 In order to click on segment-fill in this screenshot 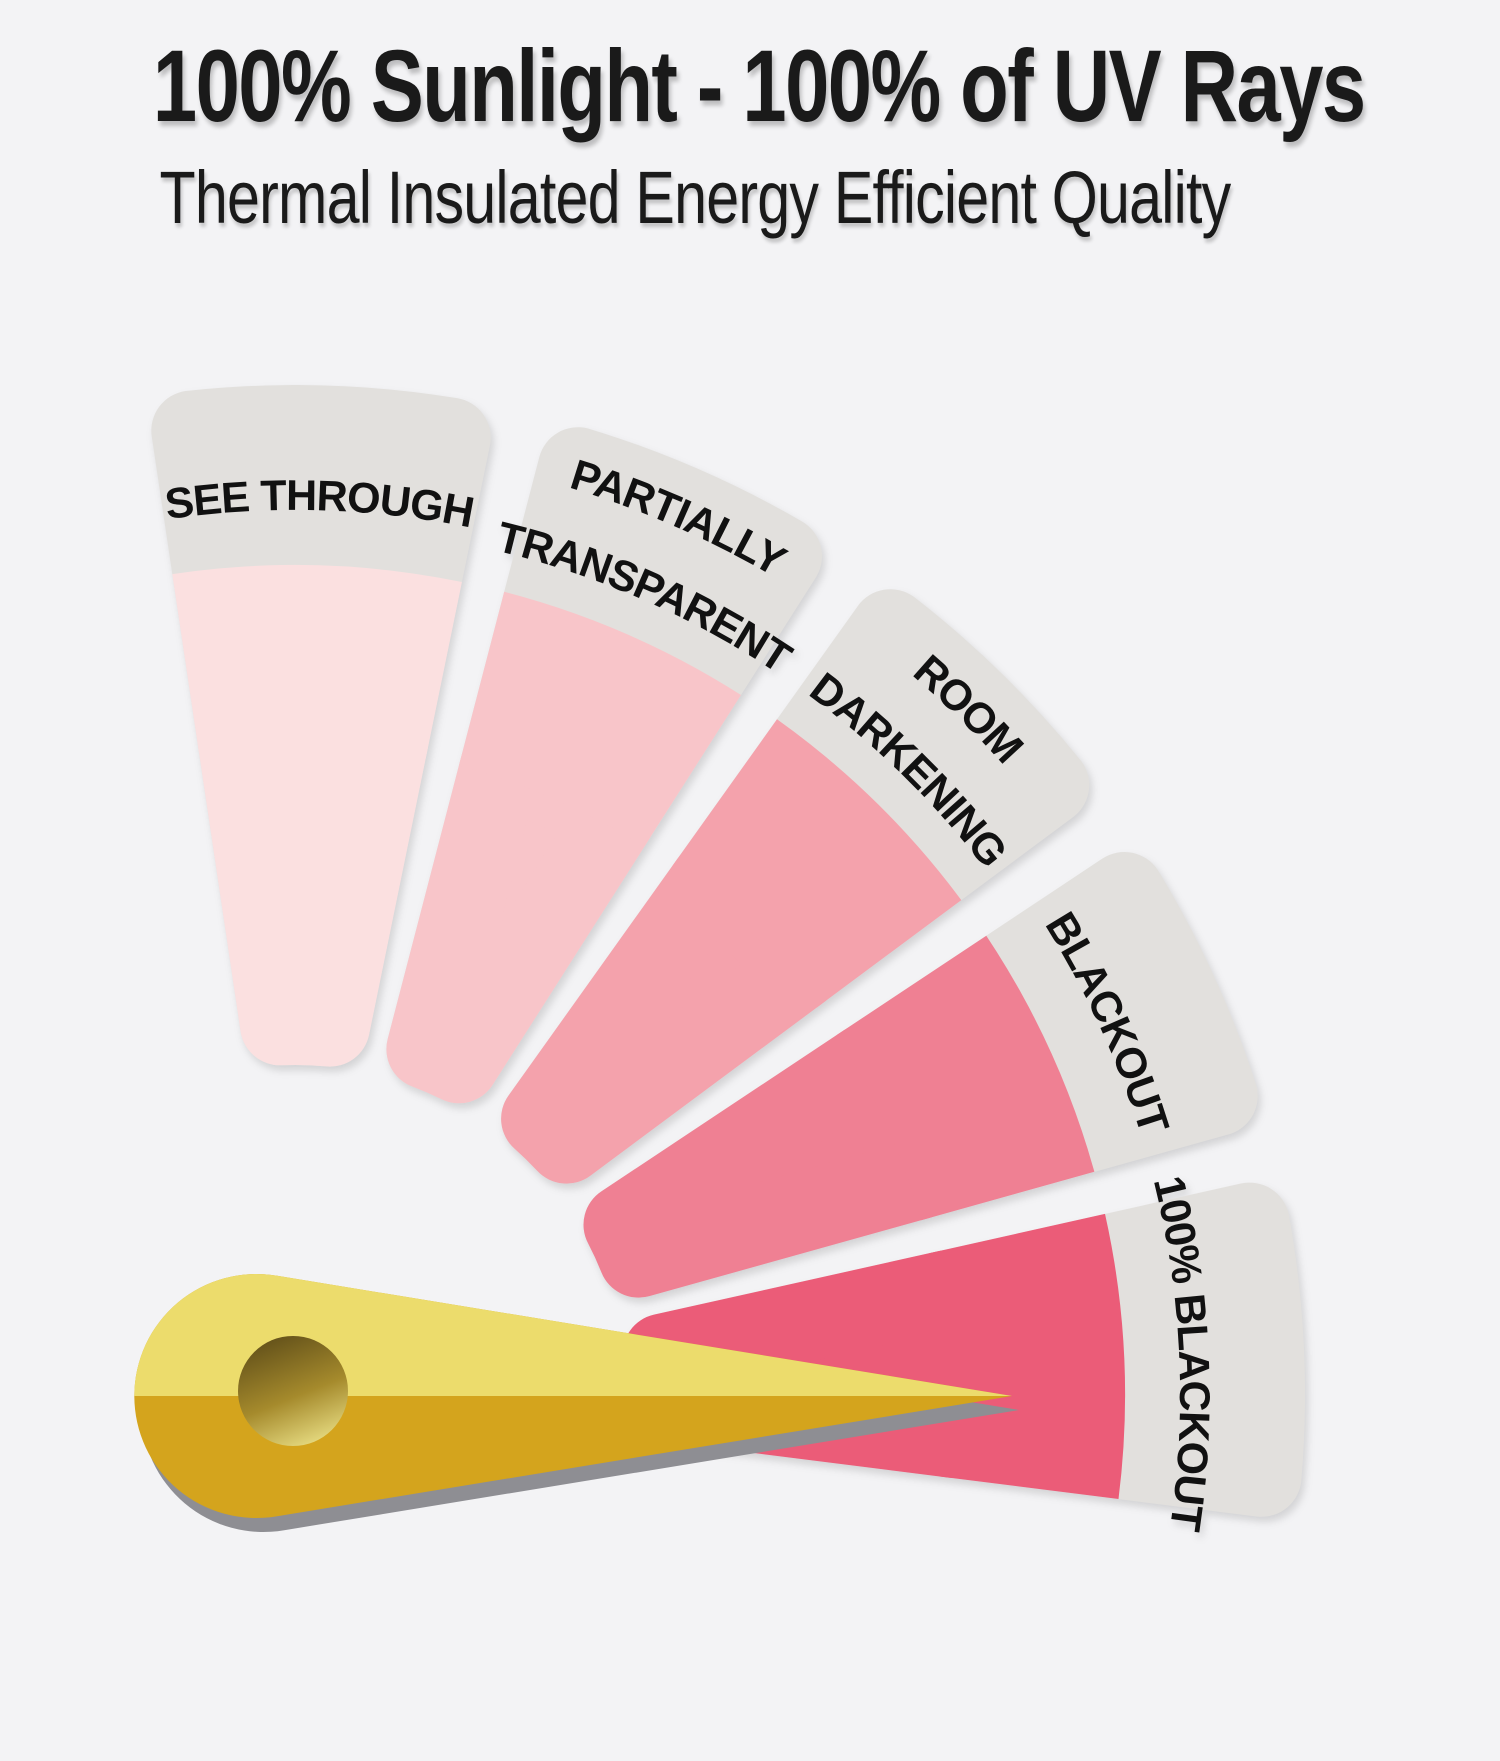, I will do `click(313, 880)`.